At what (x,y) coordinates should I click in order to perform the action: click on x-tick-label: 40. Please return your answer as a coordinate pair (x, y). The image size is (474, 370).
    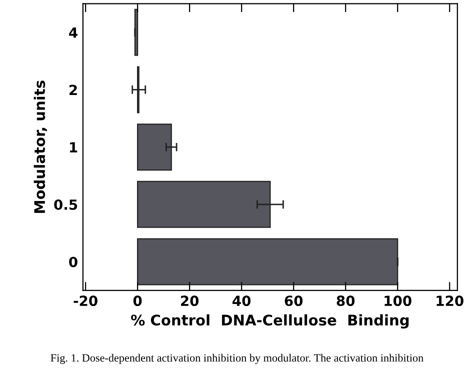
    Looking at the image, I should click on (241, 301).